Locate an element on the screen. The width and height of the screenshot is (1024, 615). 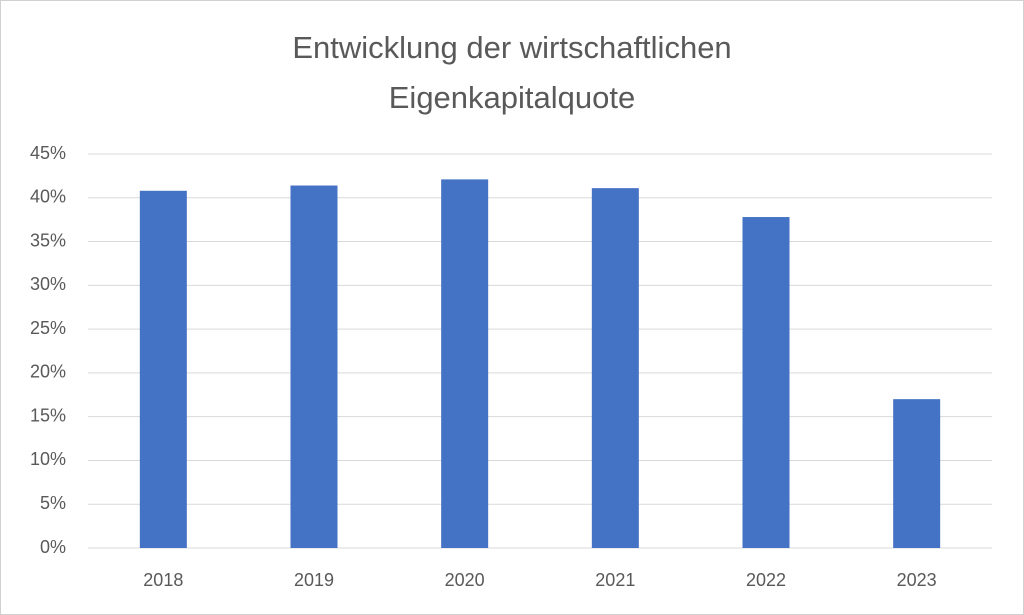
x-tick-label: 2021 is located at coordinates (615, 580).